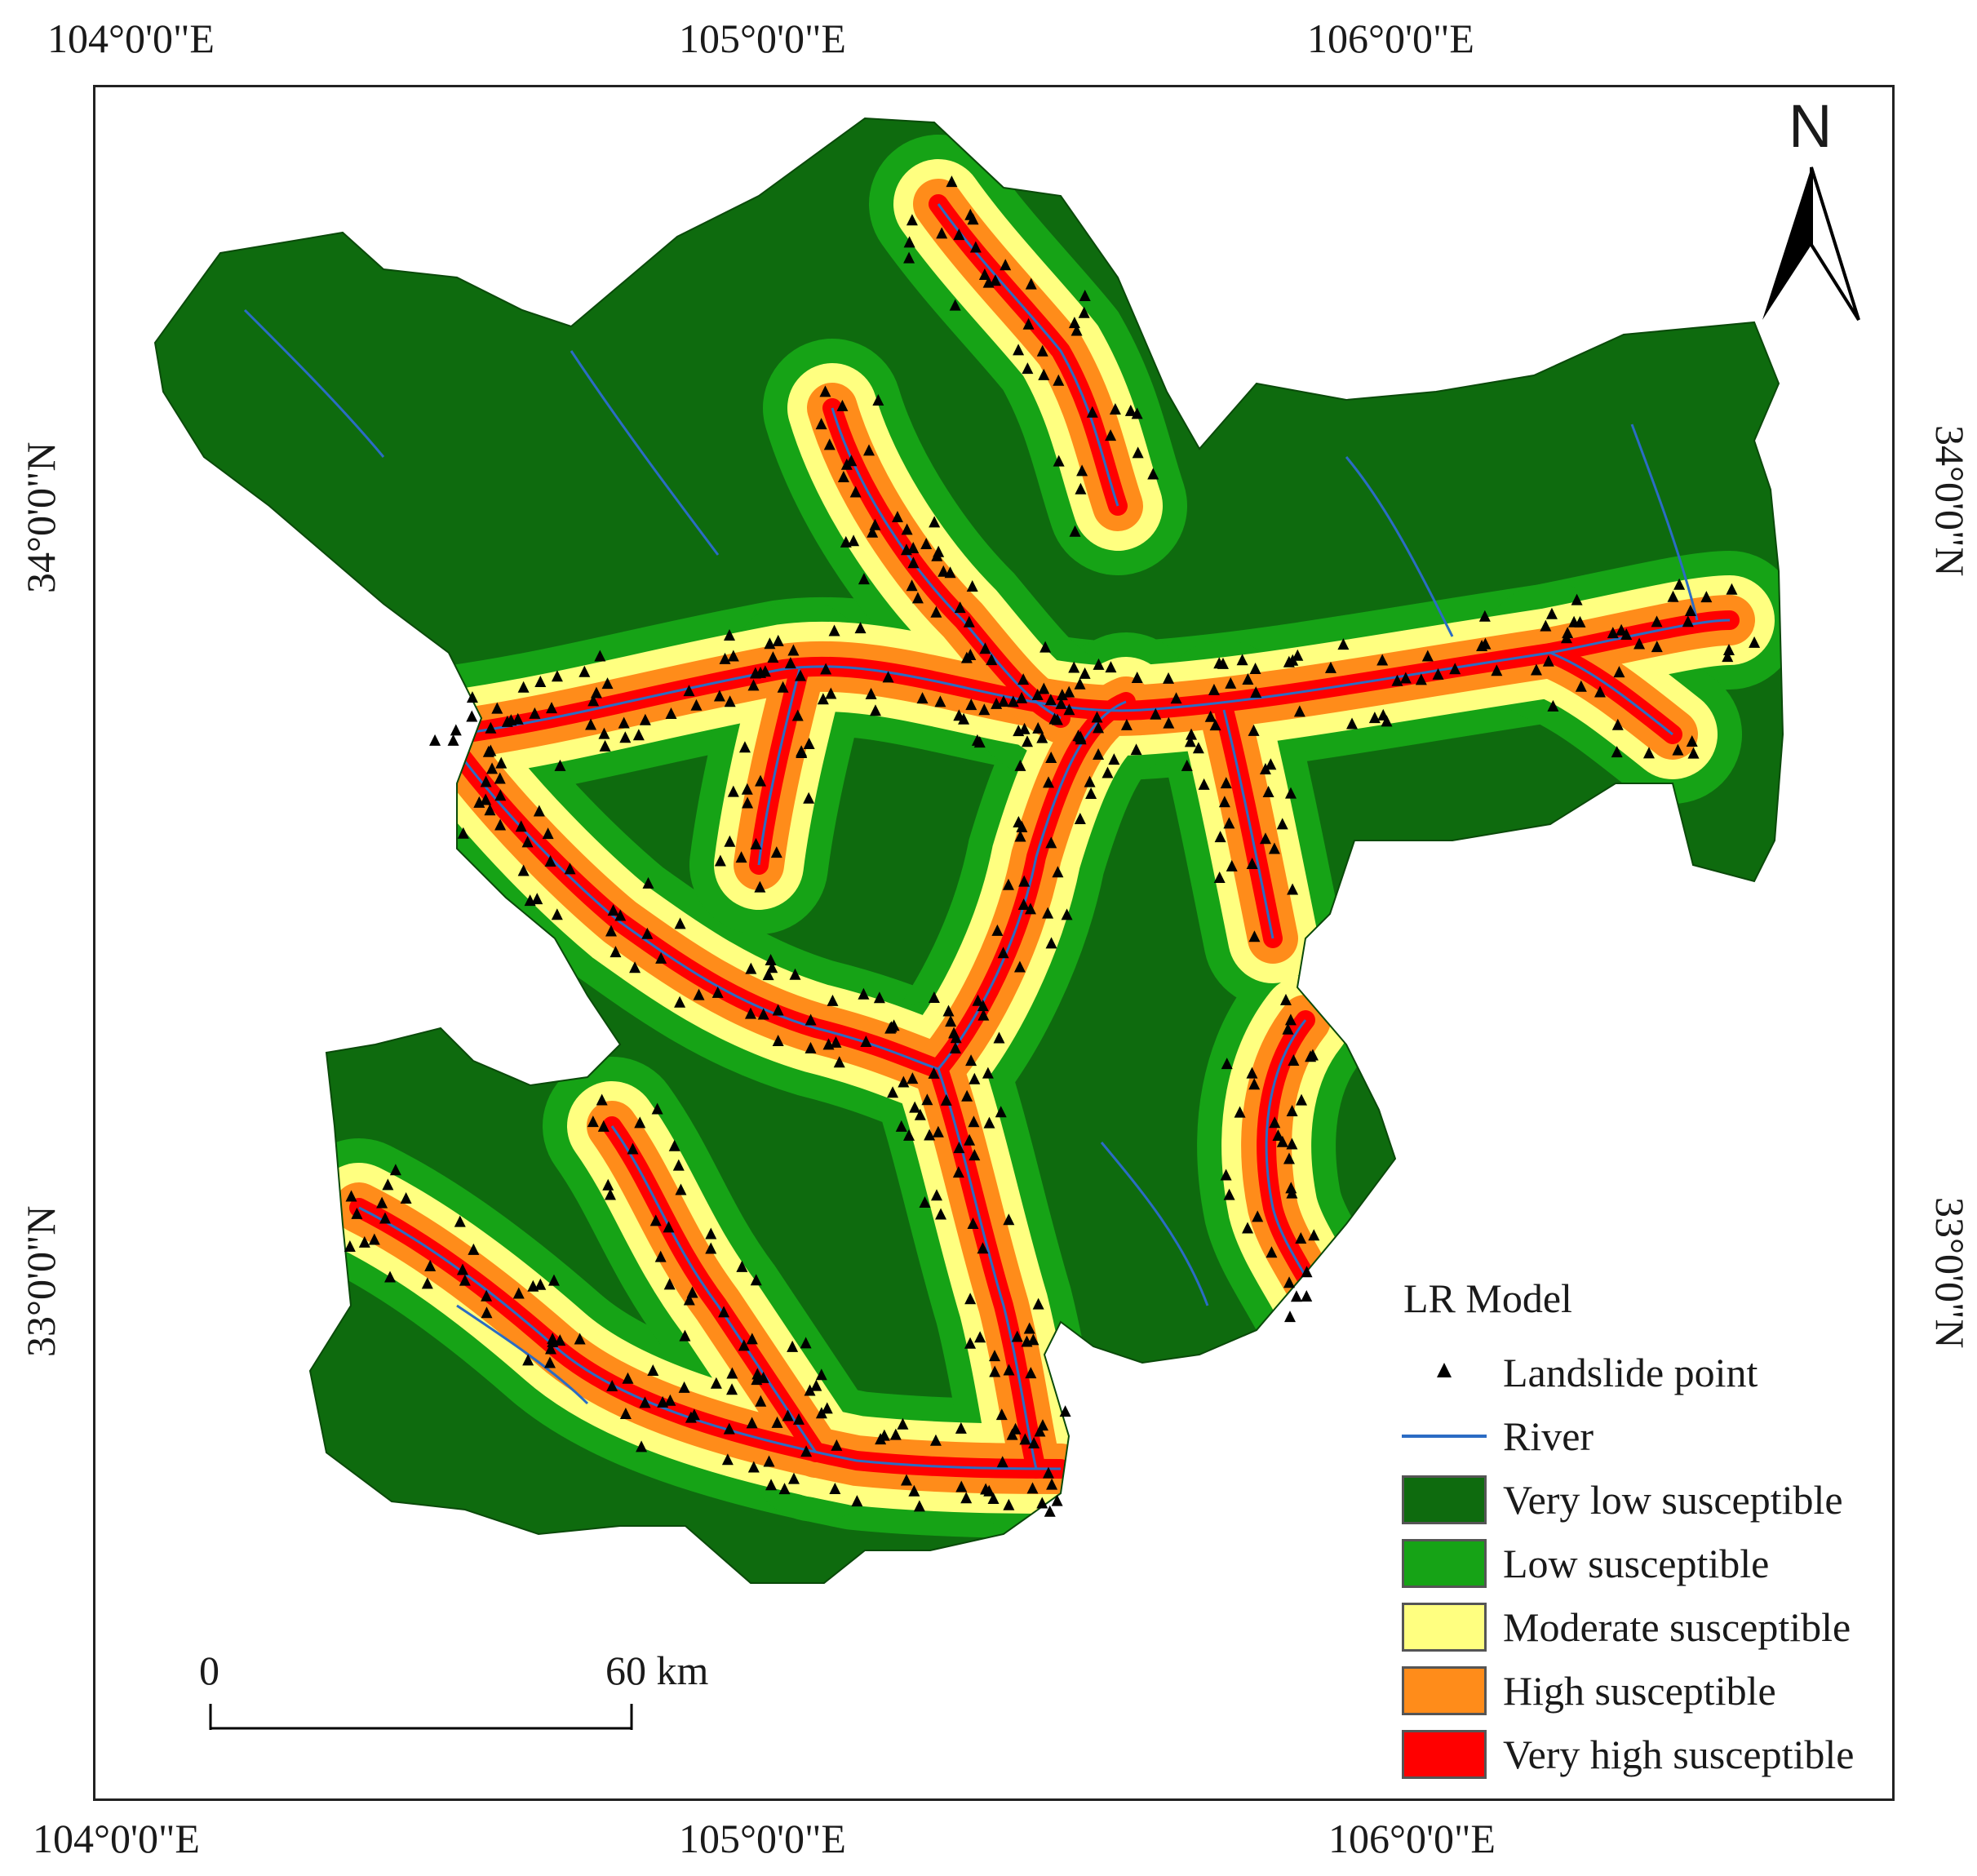 The width and height of the screenshot is (1977, 1876). What do you see at coordinates (1580, 1372) in the screenshot?
I see `legend-item-landslide: Landslide point` at bounding box center [1580, 1372].